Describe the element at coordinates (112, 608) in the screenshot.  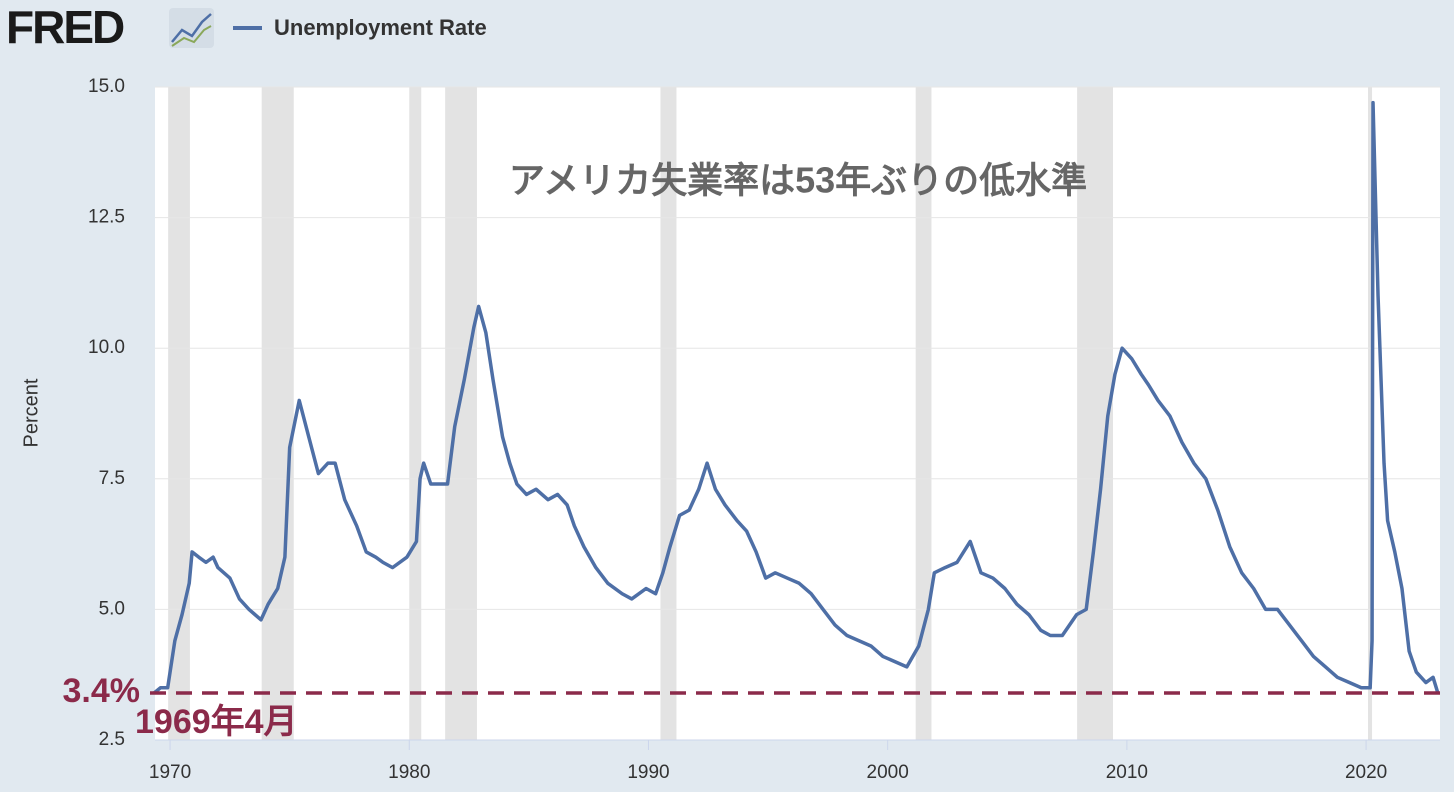
I see `y-tick-label: 5.0` at that location.